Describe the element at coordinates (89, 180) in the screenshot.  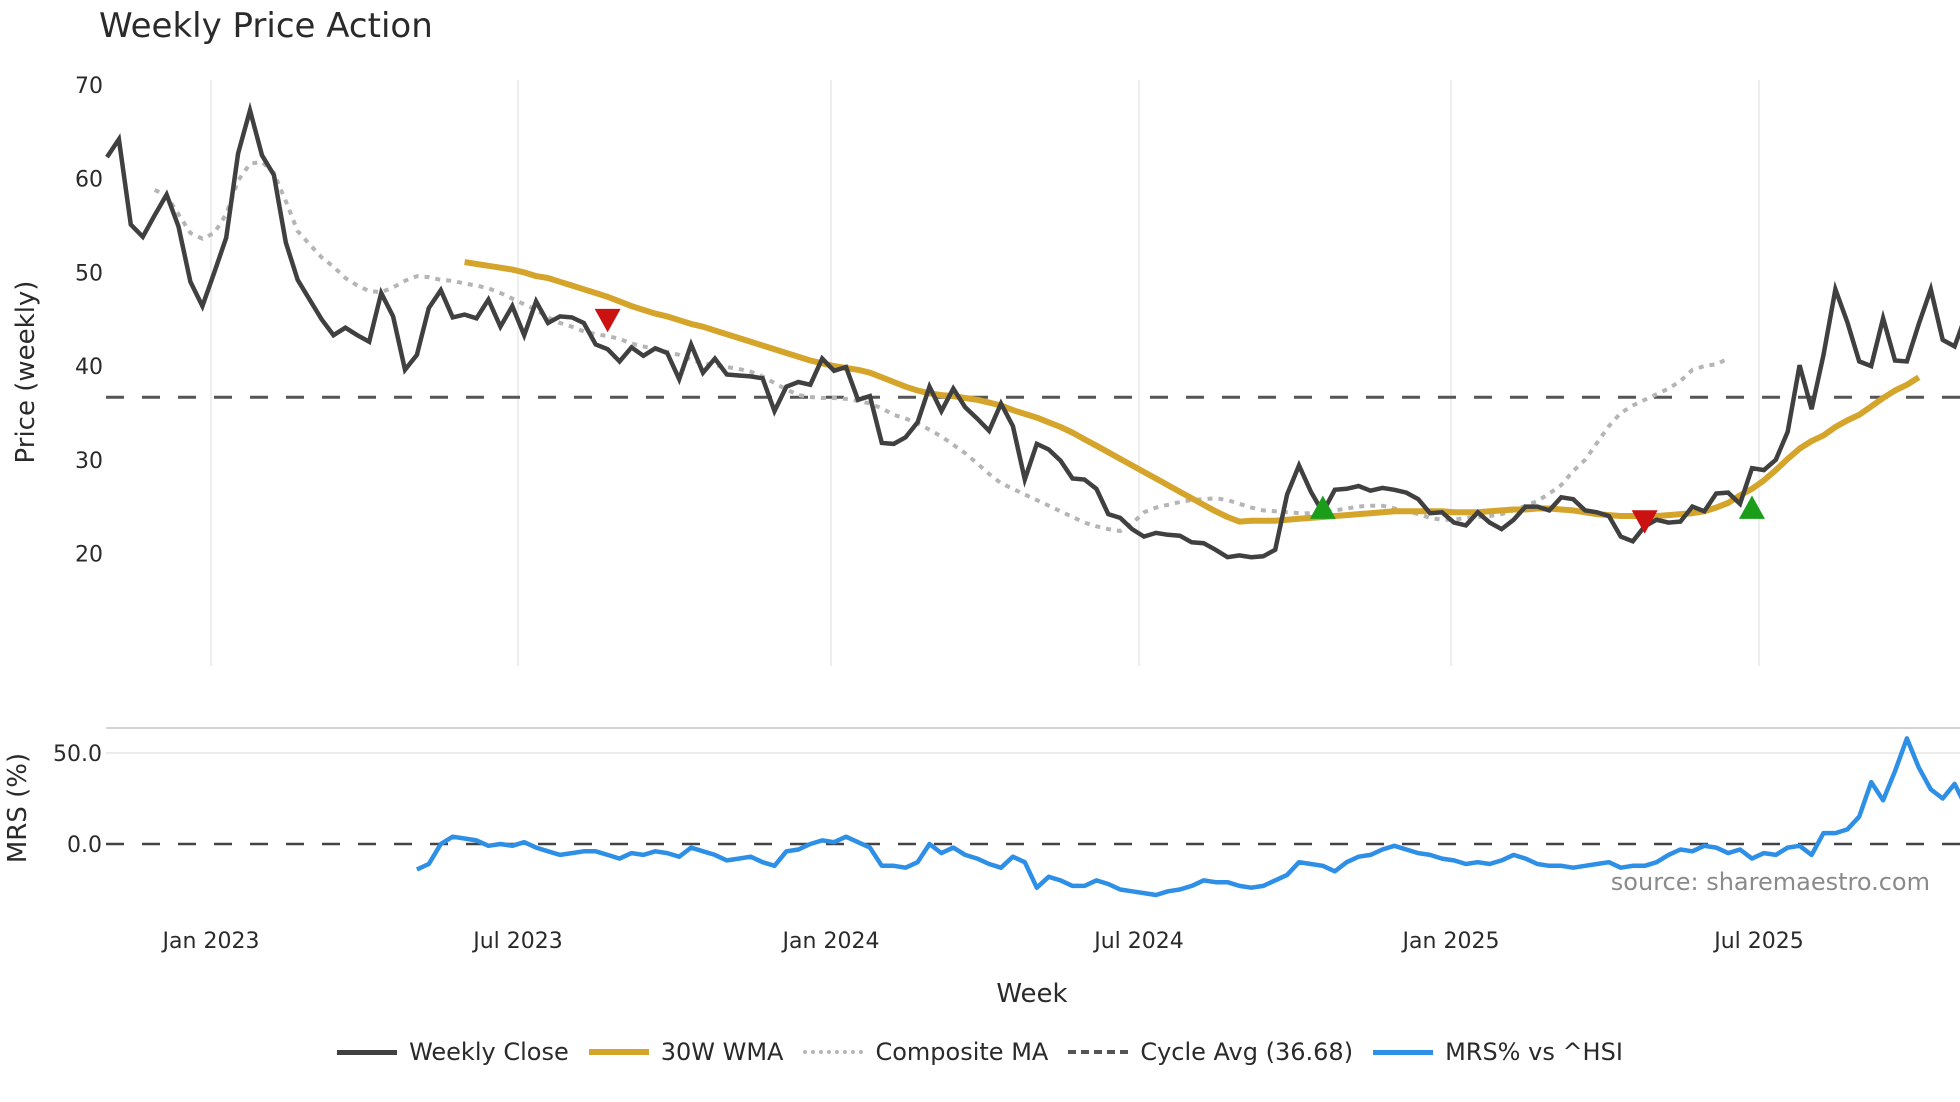
I see `price-y-tick: 60` at that location.